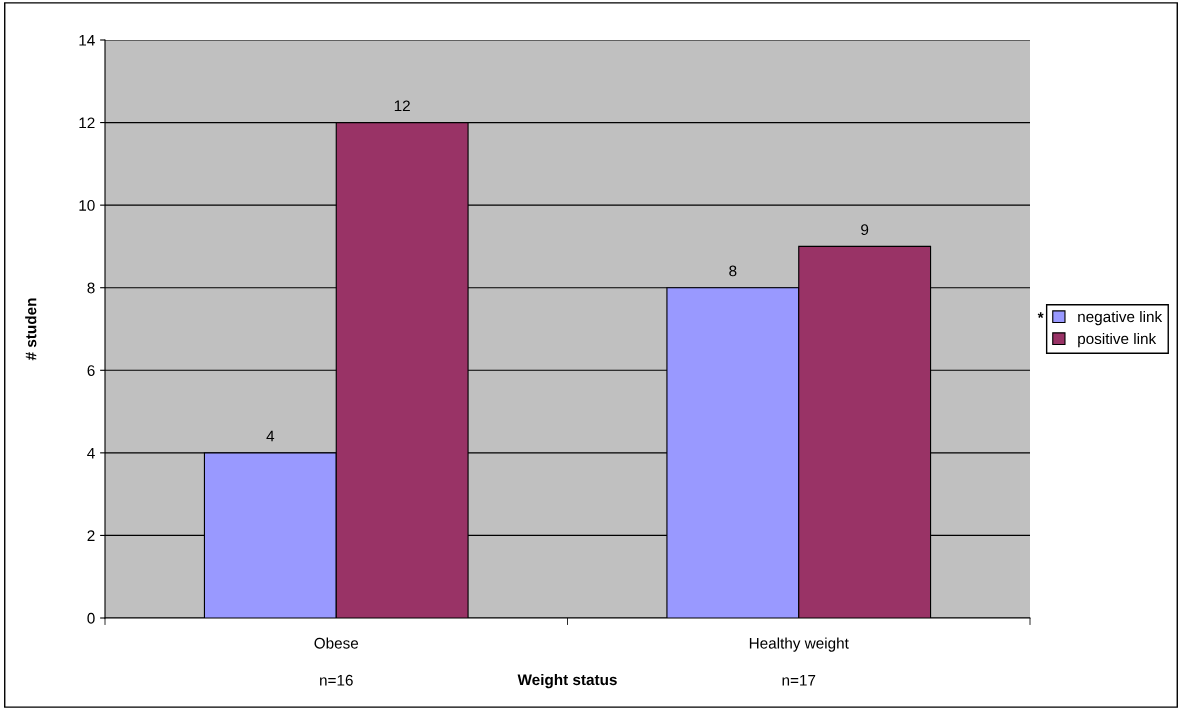 The image size is (1182, 710). What do you see at coordinates (799, 680) in the screenshot?
I see `text: n=17` at bounding box center [799, 680].